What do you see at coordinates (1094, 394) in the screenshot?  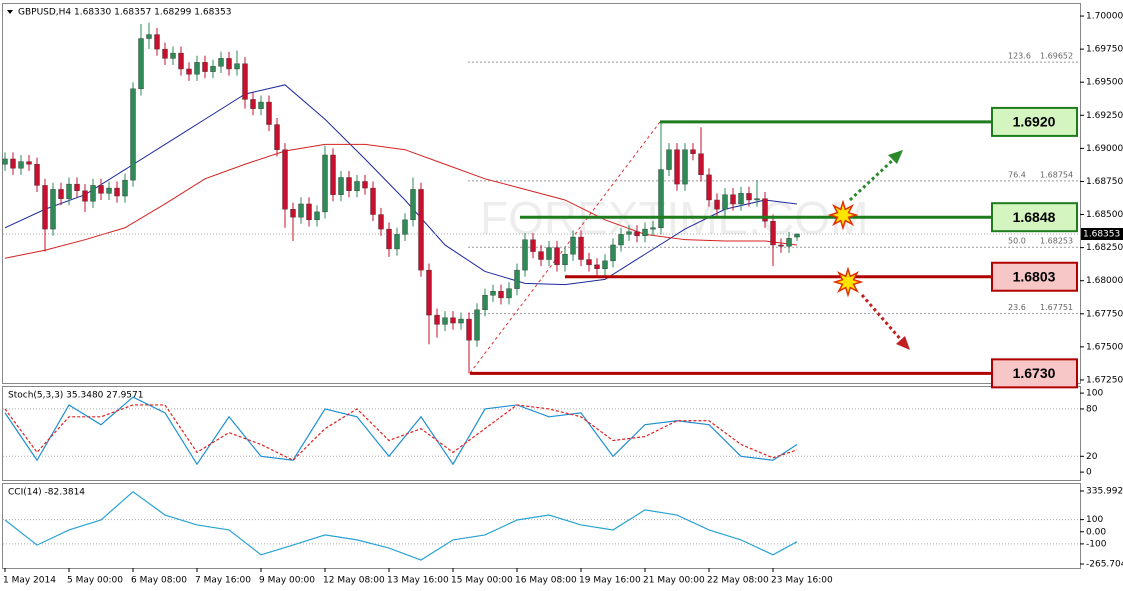 I see `y-tick-label: 100` at bounding box center [1094, 394].